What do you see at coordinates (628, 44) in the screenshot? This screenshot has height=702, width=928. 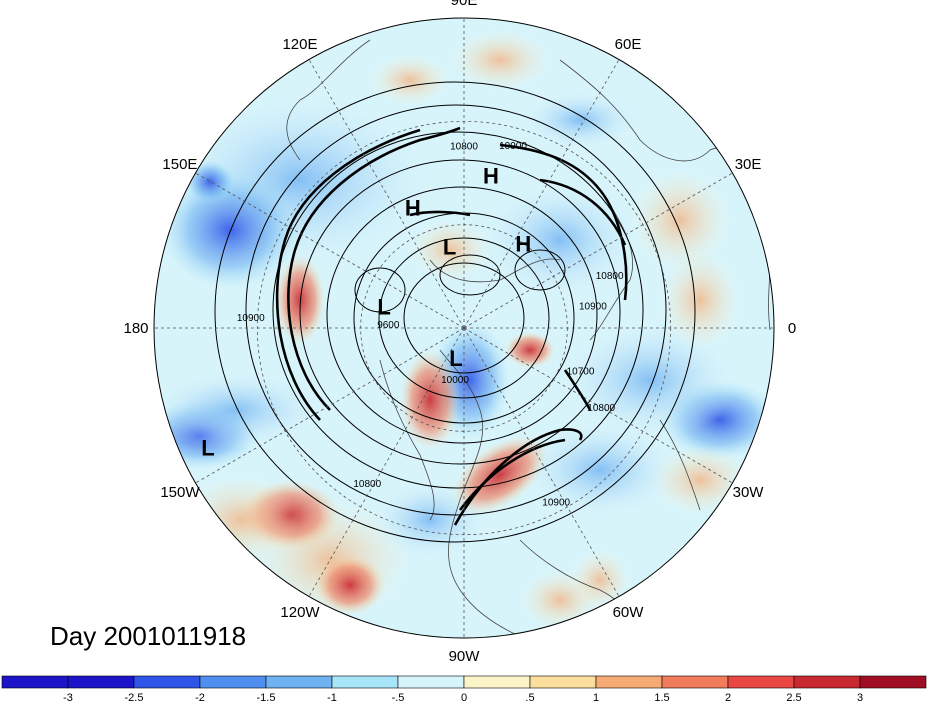 I see `longitude-label: 60E` at bounding box center [628, 44].